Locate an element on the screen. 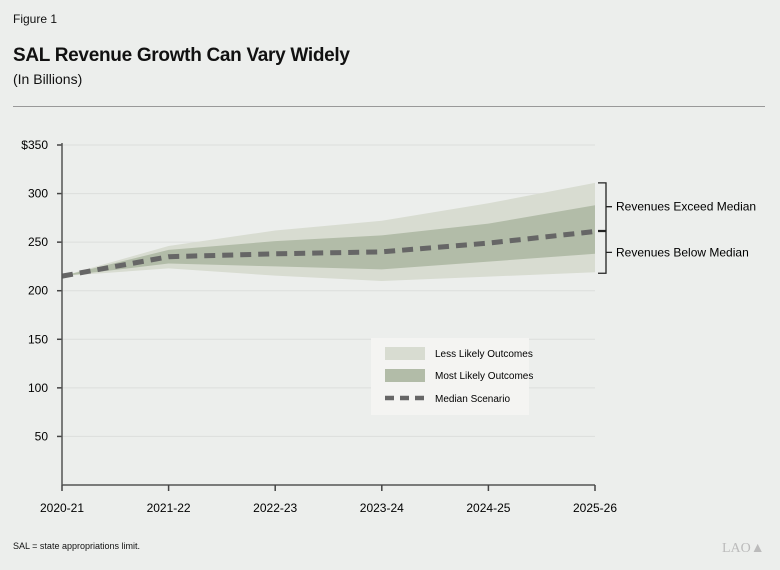 Image resolution: width=780 pixels, height=570 pixels. figure-label: Figure 1 is located at coordinates (35, 19).